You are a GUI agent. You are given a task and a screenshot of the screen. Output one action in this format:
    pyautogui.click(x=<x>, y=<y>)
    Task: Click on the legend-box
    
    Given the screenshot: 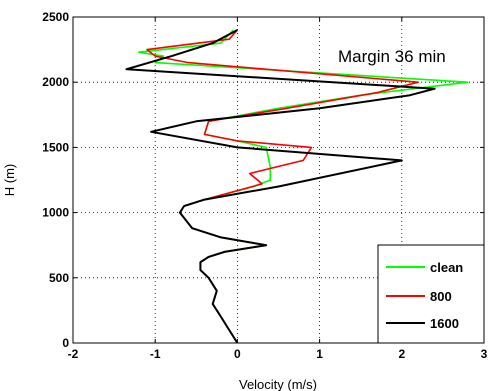 What is the action you would take?
    pyautogui.click(x=431, y=294)
    